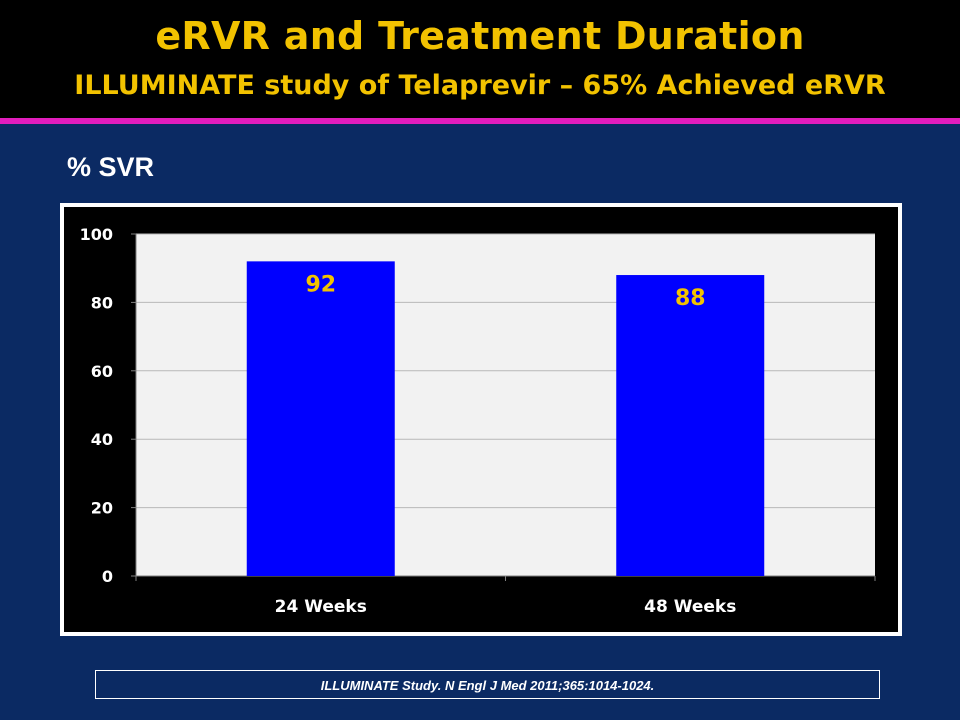 Image resolution: width=960 pixels, height=720 pixels. Describe the element at coordinates (690, 425) in the screenshot. I see `bar-48-weeks` at that location.